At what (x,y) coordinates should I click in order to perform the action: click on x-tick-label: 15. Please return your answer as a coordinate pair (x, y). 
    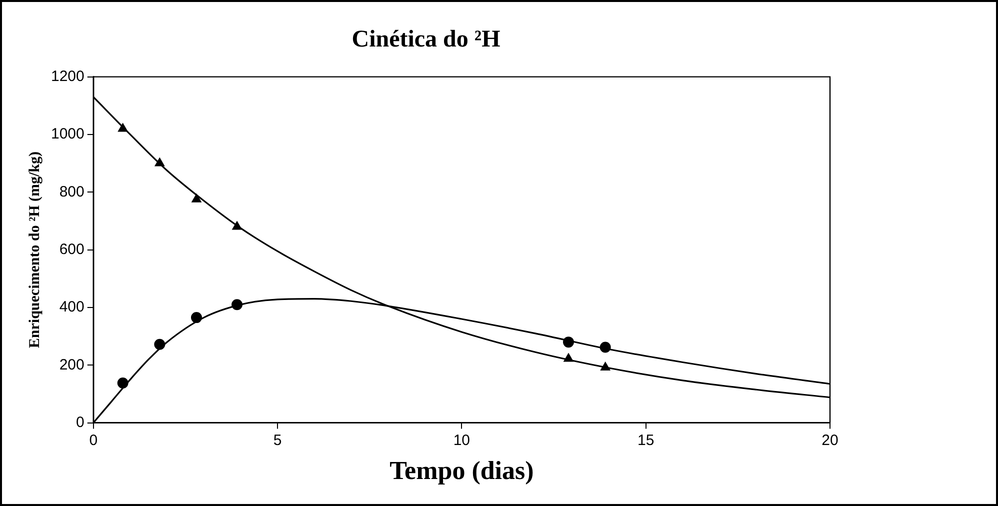
    Looking at the image, I should click on (646, 440).